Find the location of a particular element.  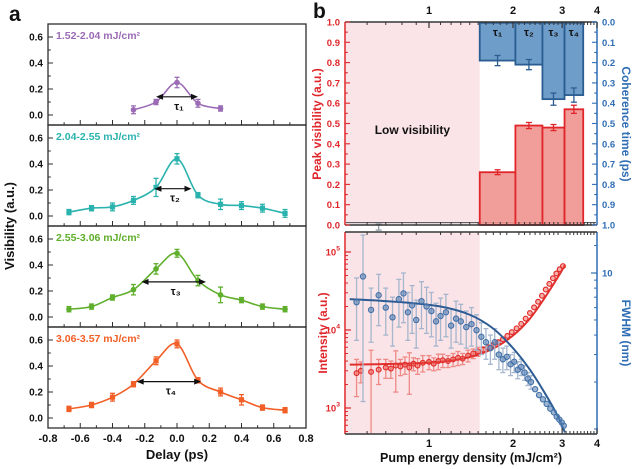

panel-a-subplot-3: 0.0 0.2 0.4 0.6 τ₃ 2.55-3.06 mJ/cm² is located at coordinates (168, 276).